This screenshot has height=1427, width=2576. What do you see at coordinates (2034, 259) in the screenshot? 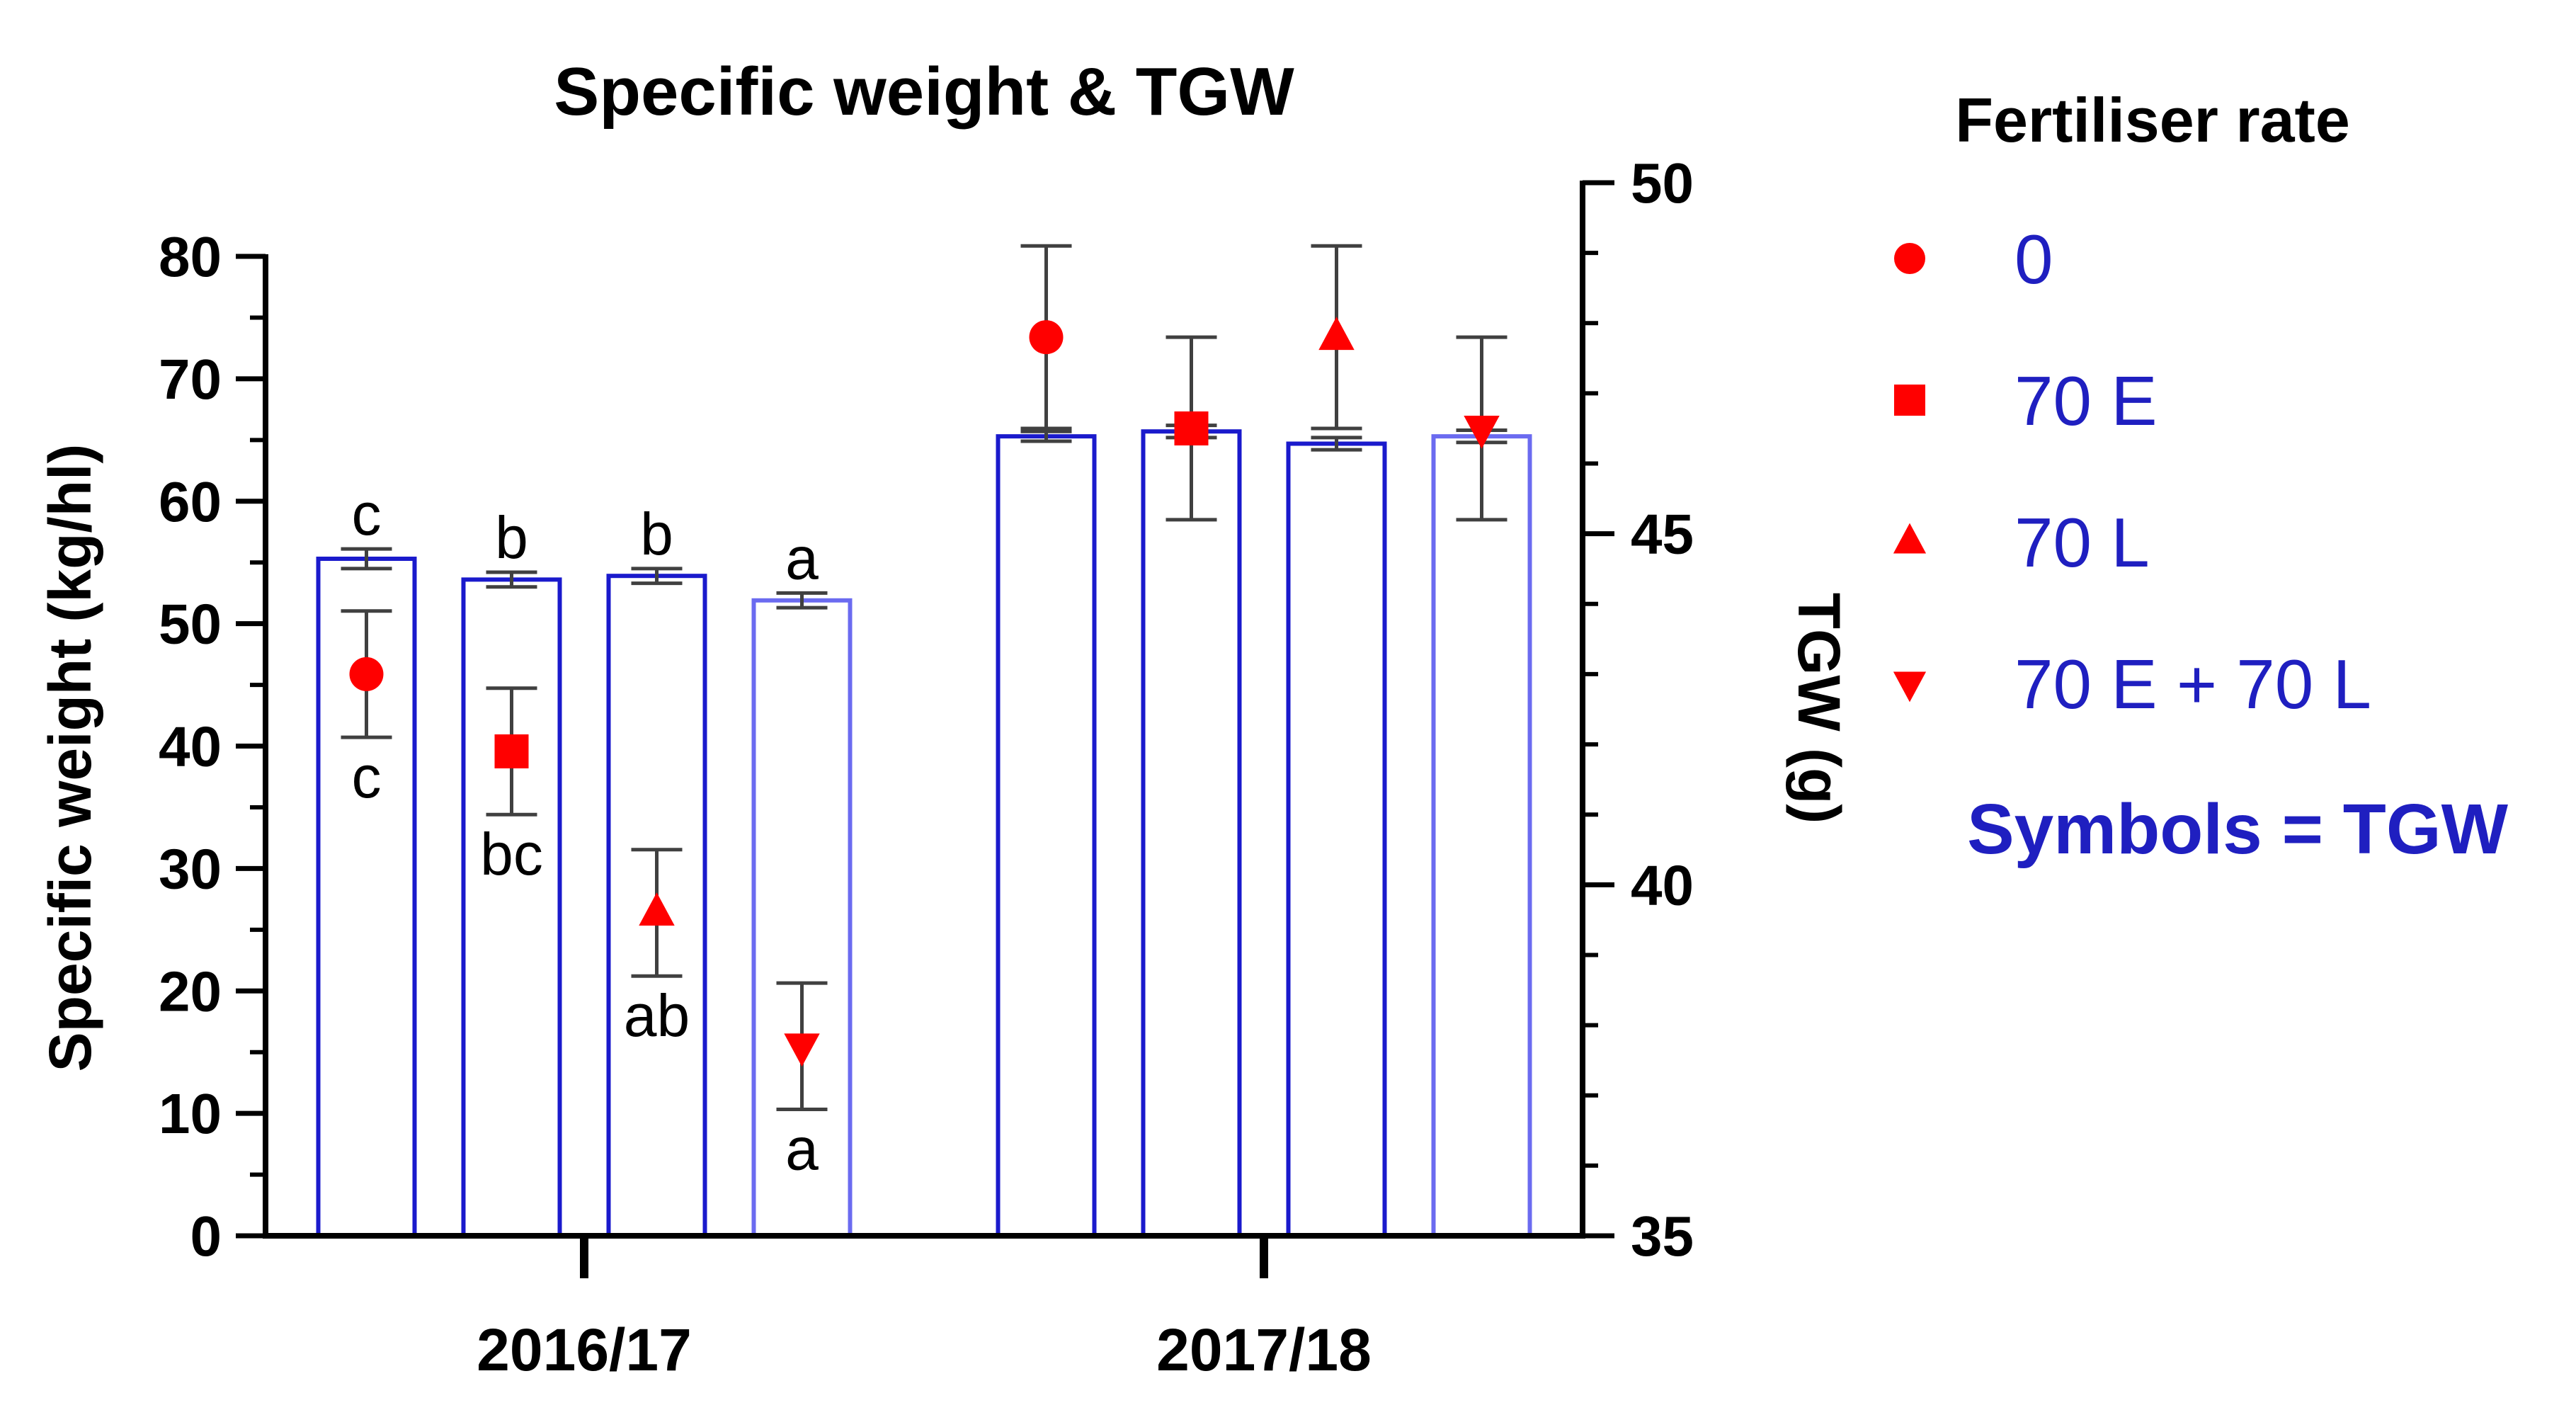
I see `legend-label: 0` at bounding box center [2034, 259].